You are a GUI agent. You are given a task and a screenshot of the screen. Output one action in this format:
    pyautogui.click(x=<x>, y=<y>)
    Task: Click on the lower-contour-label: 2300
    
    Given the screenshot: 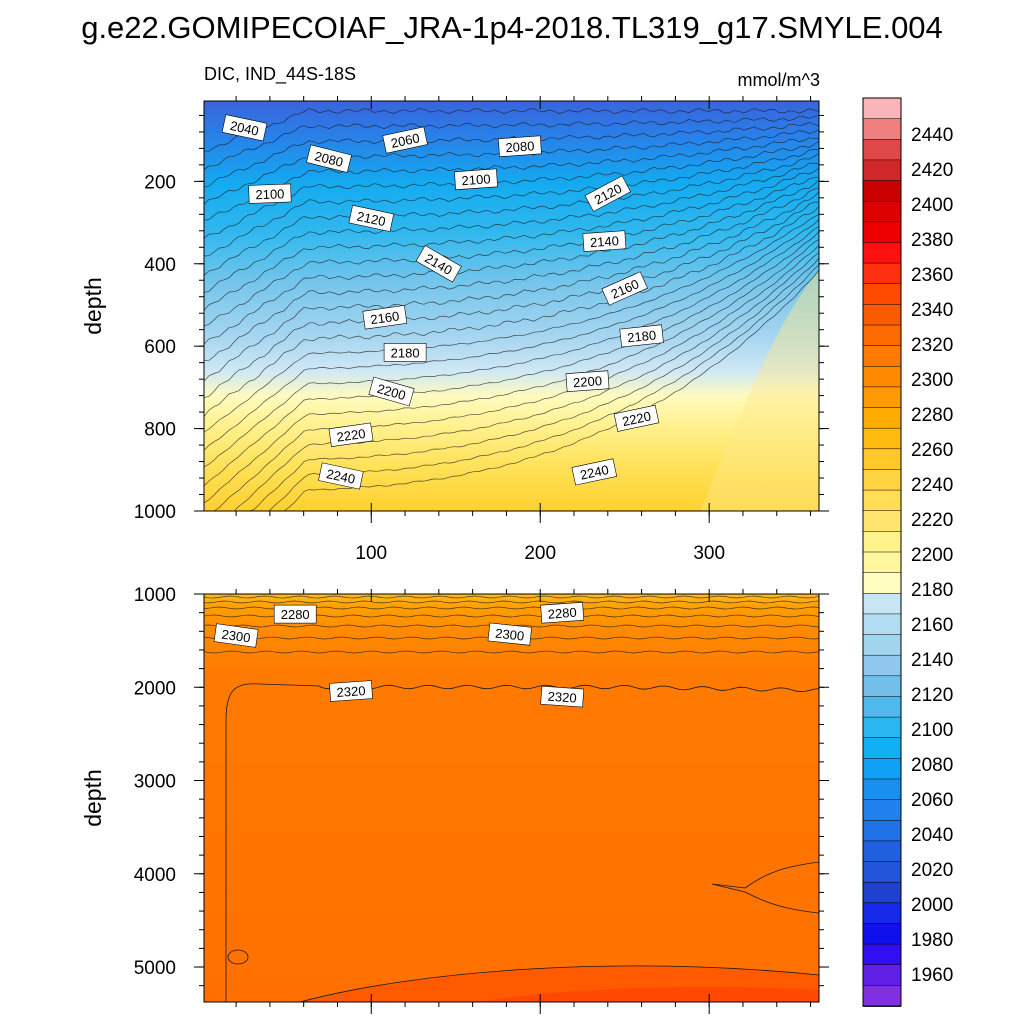 What is the action you would take?
    pyautogui.click(x=509, y=634)
    